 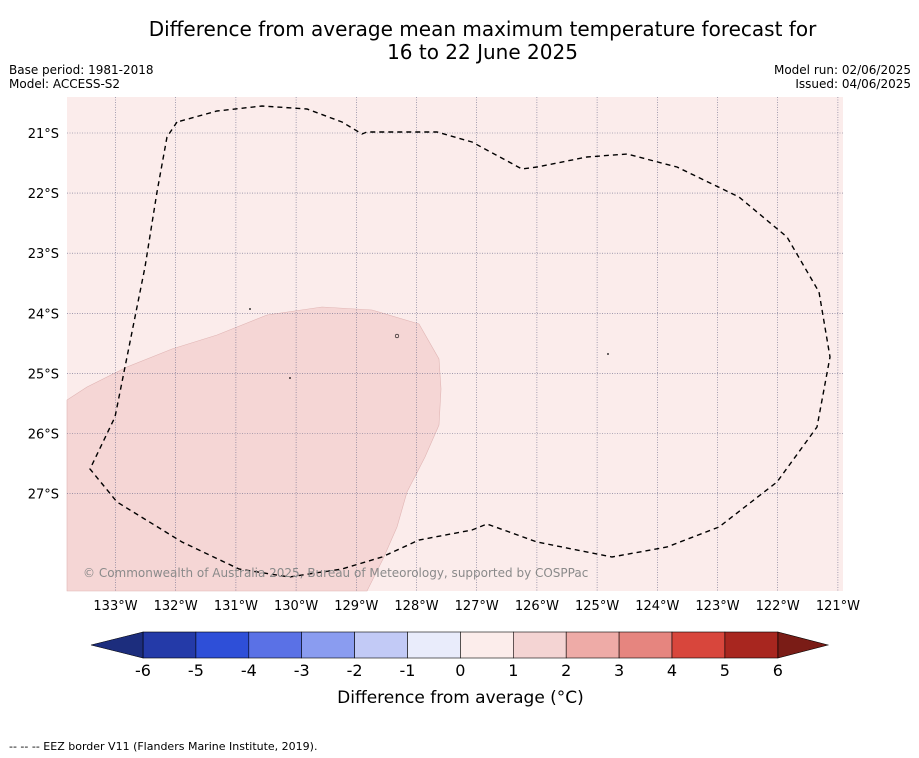 I want to click on colorbar-tick-label: 5, so click(x=725, y=670).